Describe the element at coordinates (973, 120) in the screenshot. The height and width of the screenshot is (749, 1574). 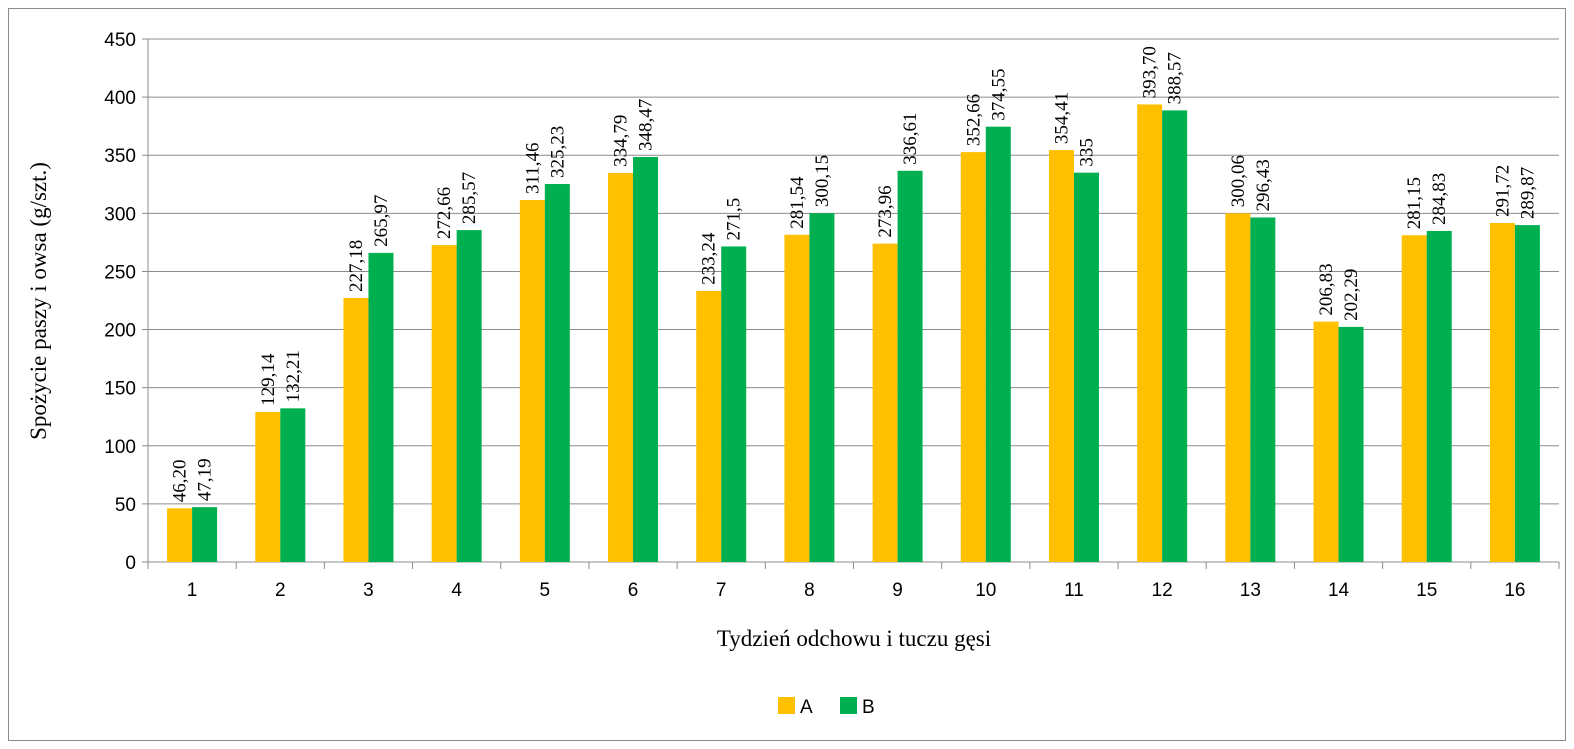
I see `data-label: 352,66` at that location.